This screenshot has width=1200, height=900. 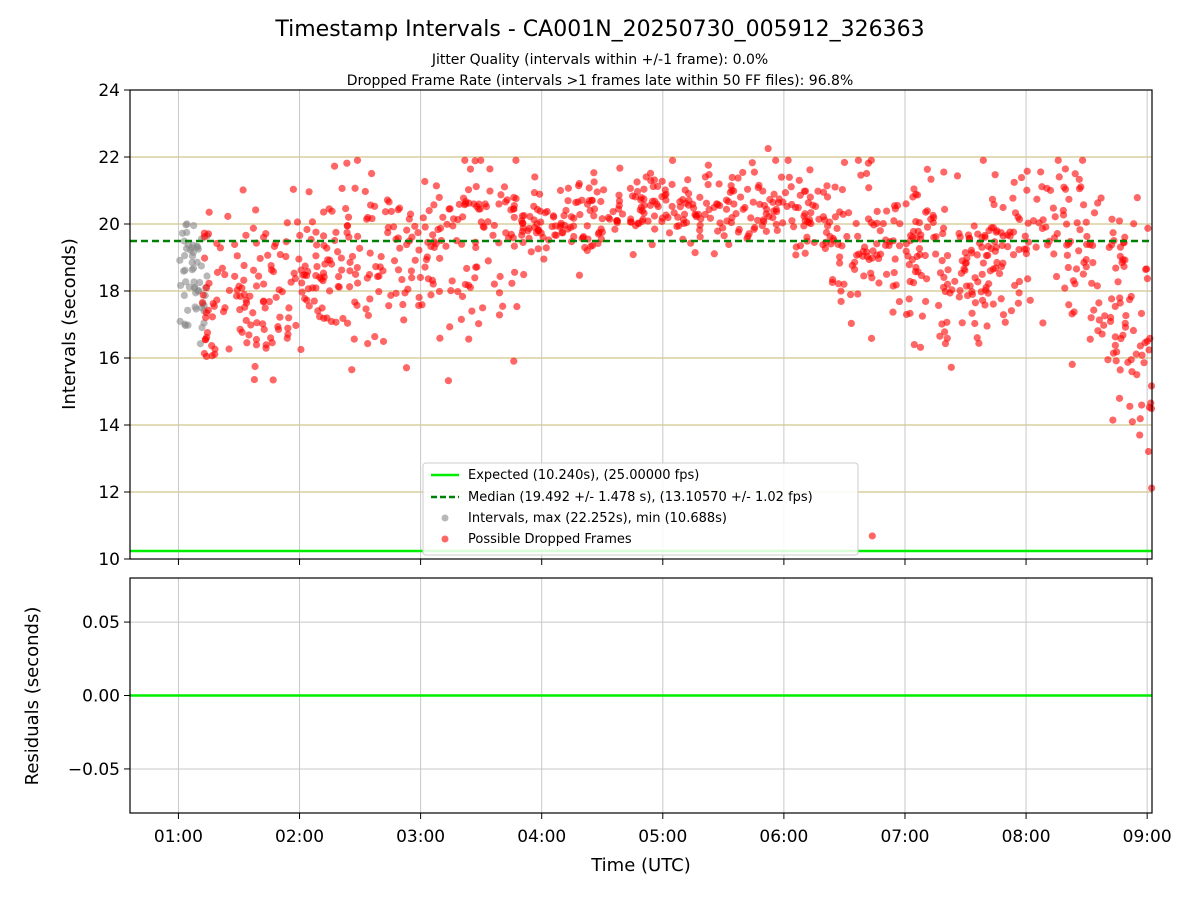 I want to click on residuals-y-tick-label: −0.05, so click(x=94, y=770).